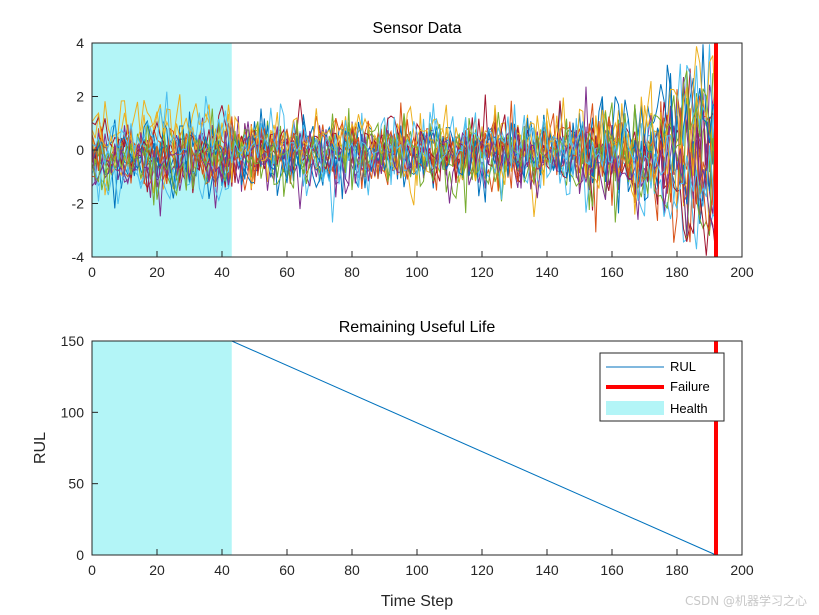 This screenshot has height=615, width=819. Describe the element at coordinates (157, 570) in the screenshot. I see `rul-xtick-label: 20` at that location.